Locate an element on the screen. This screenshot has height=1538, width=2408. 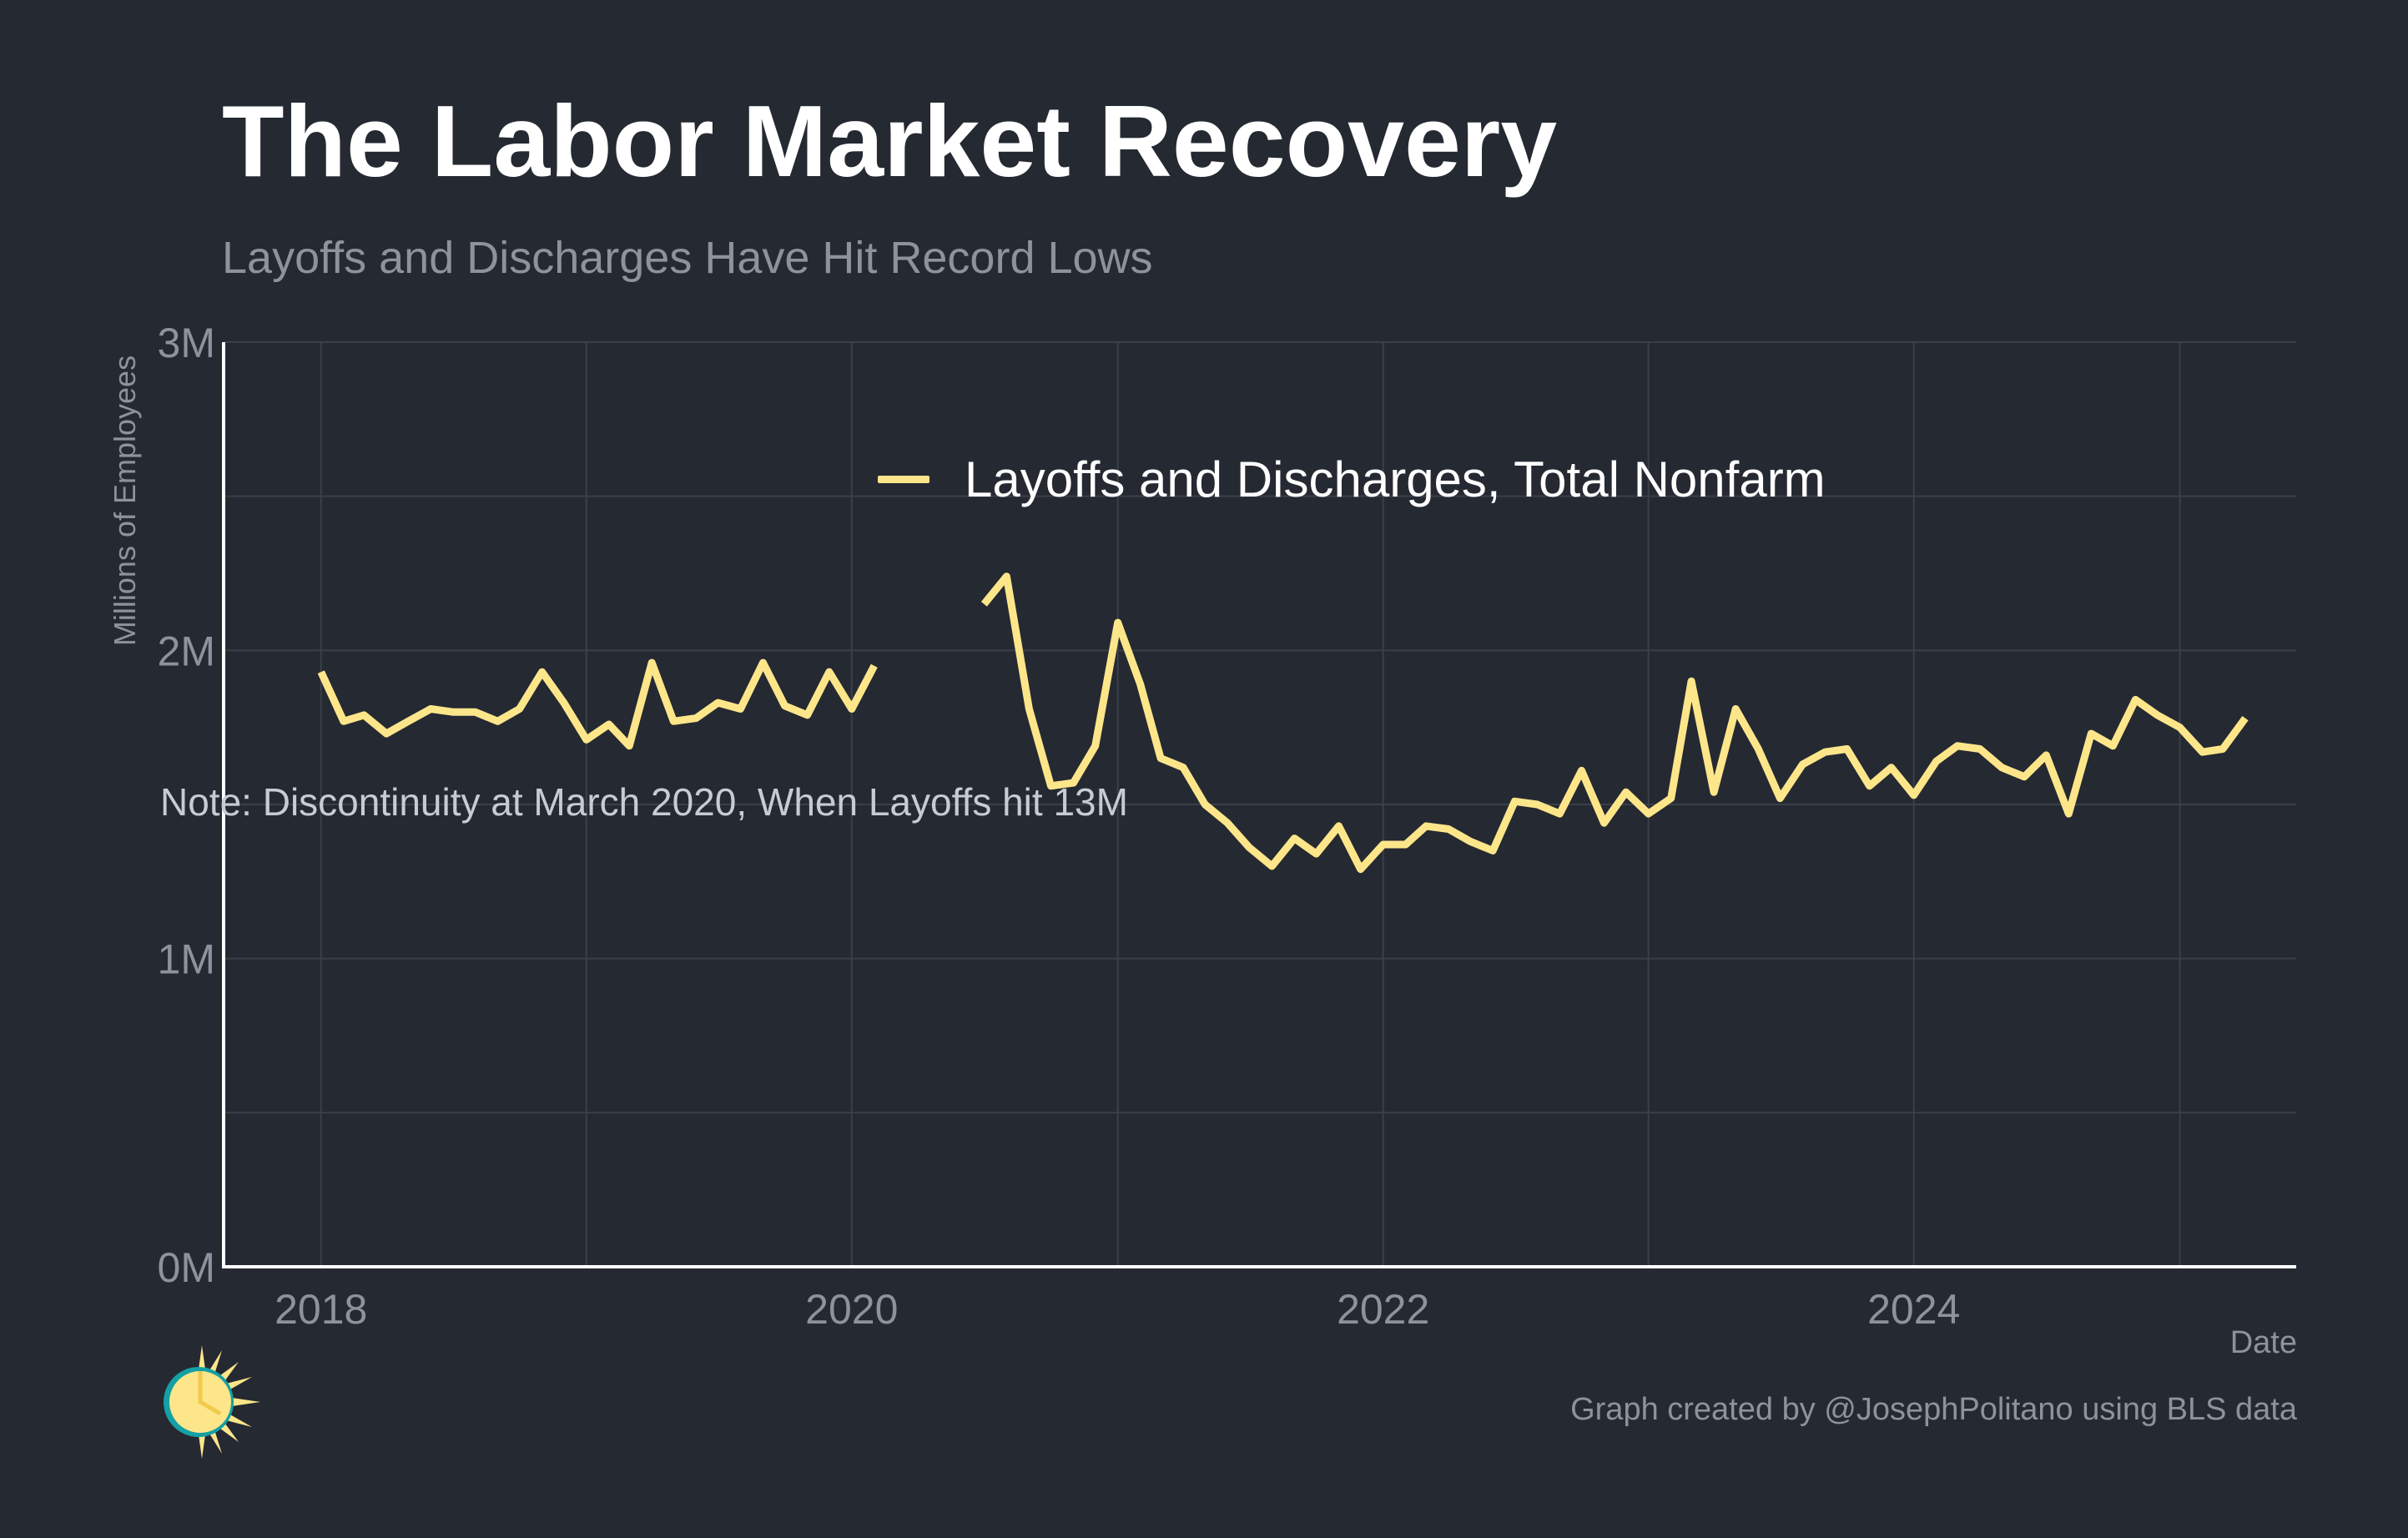
legend-swatch is located at coordinates (903, 479).